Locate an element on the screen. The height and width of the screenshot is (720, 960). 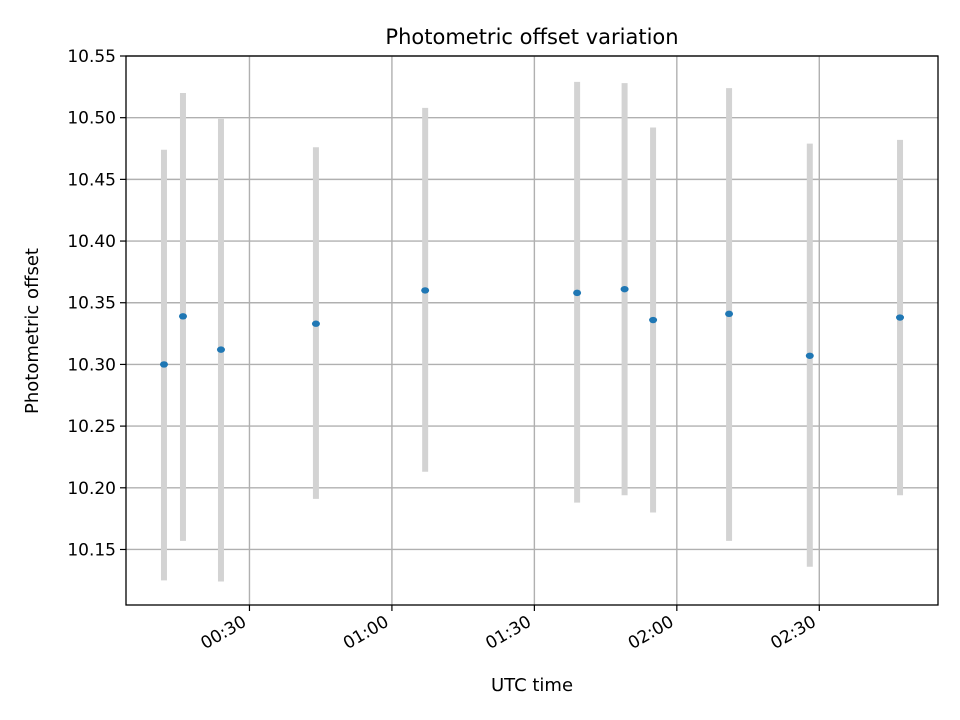
x-axis-label: UTC time is located at coordinates (532, 685).